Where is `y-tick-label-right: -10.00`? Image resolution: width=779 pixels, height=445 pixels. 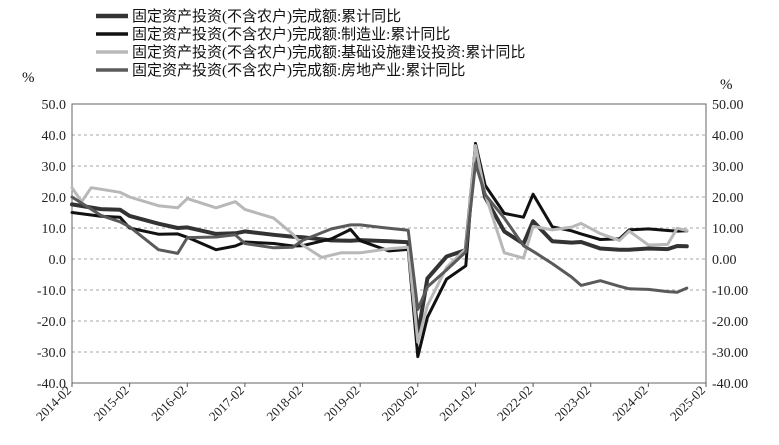
y-tick-label-right: -10.00 is located at coordinates (730, 291).